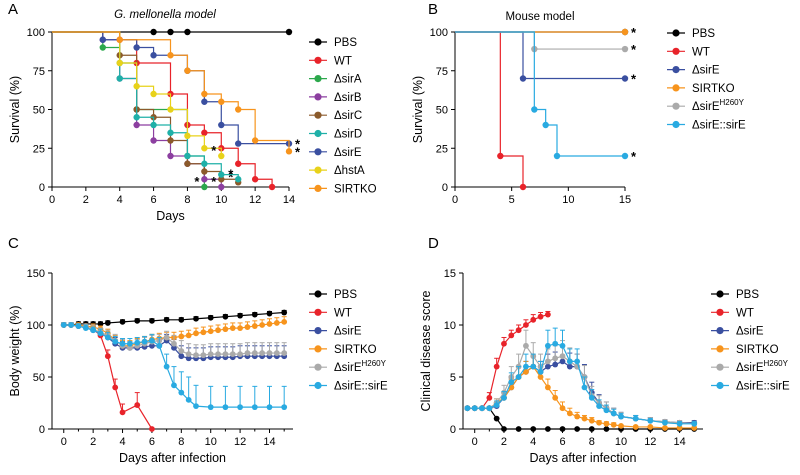 This screenshot has height=475, width=800. Describe the element at coordinates (533, 442) in the screenshot. I see `x-tick-label: 4` at that location.